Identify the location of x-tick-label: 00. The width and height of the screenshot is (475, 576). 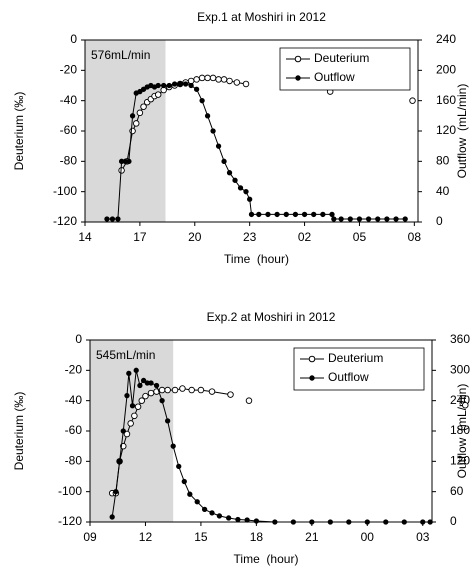
(368, 537).